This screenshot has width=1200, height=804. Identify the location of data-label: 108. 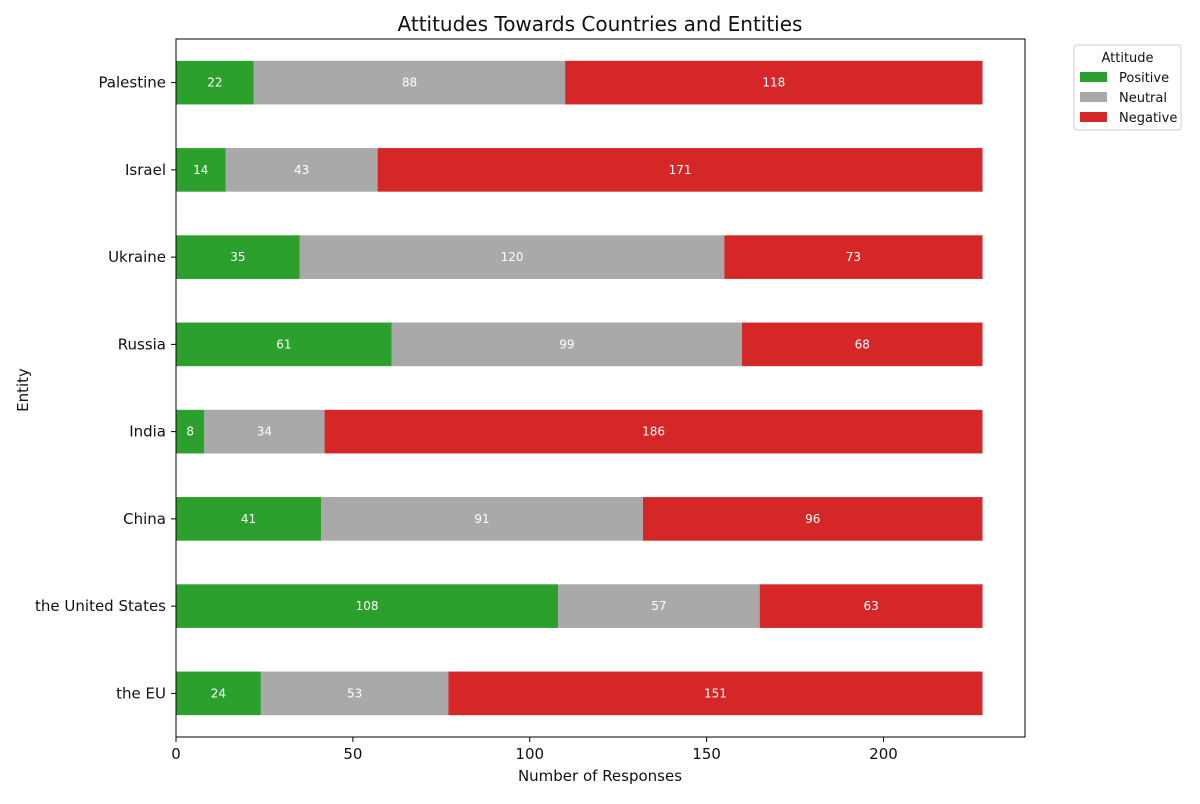
(367, 606).